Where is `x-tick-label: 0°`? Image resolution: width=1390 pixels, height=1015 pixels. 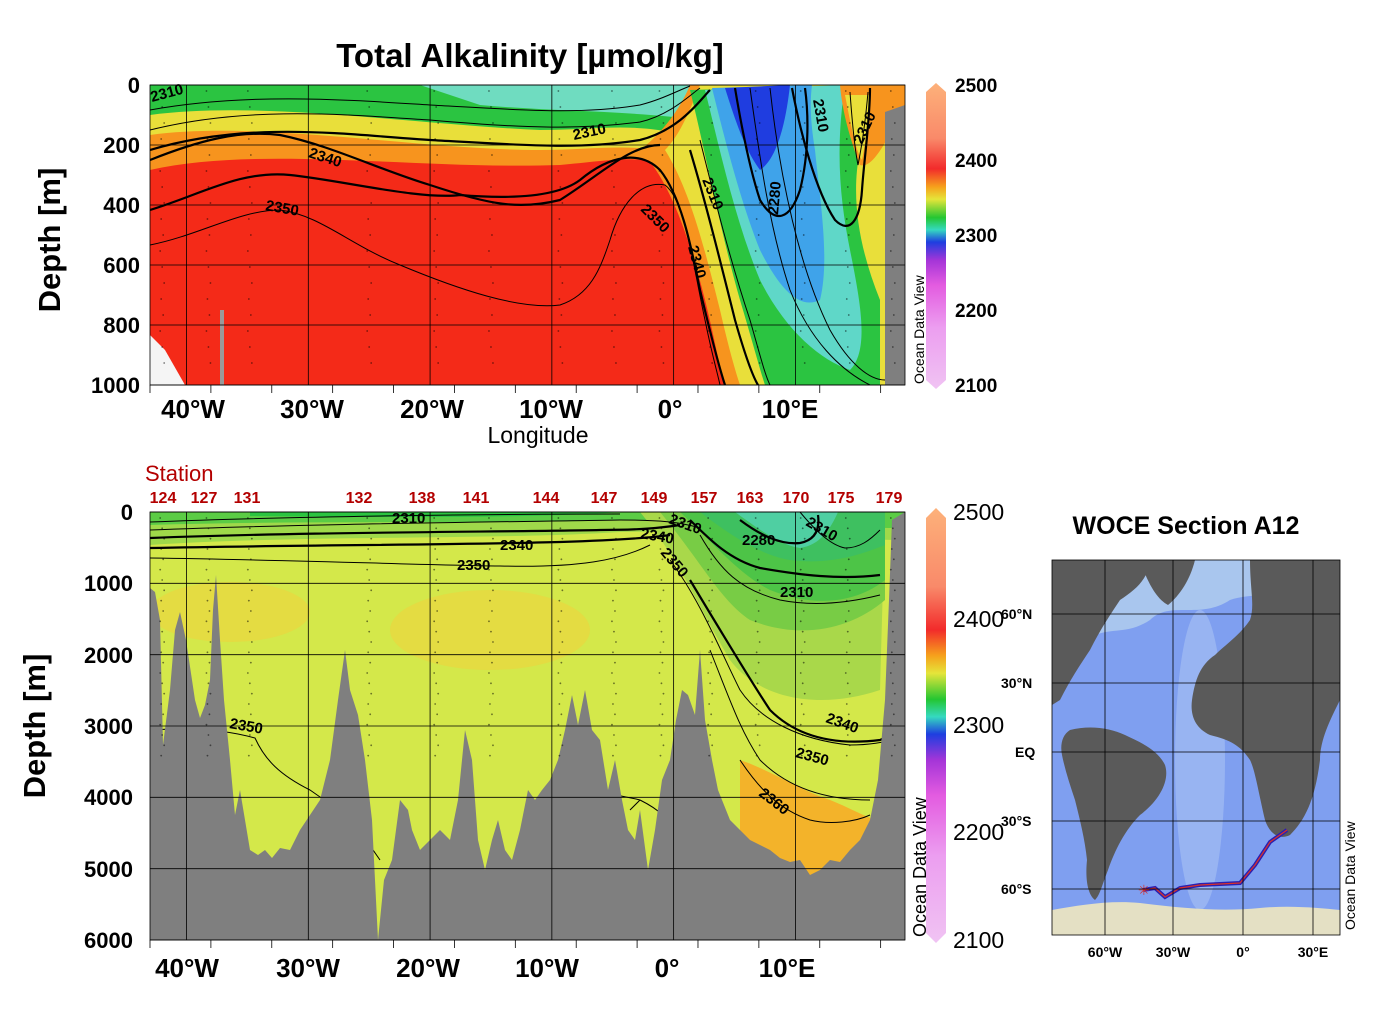 x-tick-label: 0° is located at coordinates (670, 409).